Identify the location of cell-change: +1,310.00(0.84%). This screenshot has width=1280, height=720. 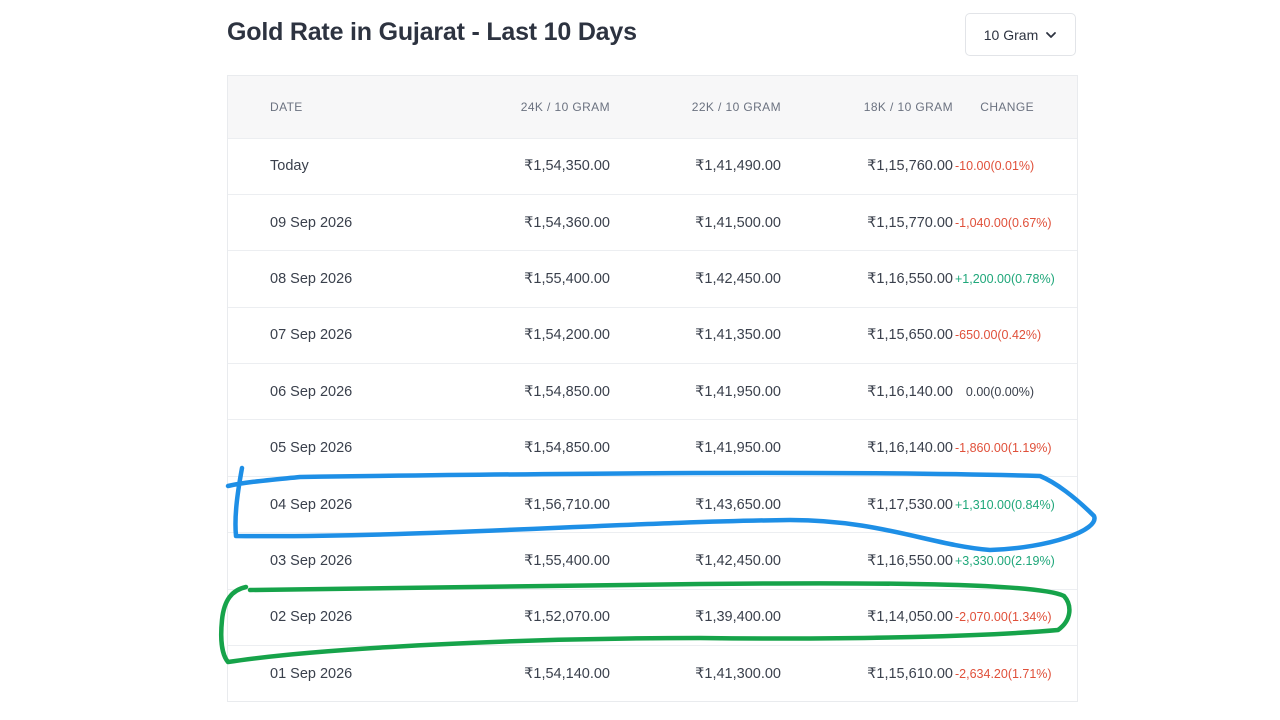
(1005, 504).